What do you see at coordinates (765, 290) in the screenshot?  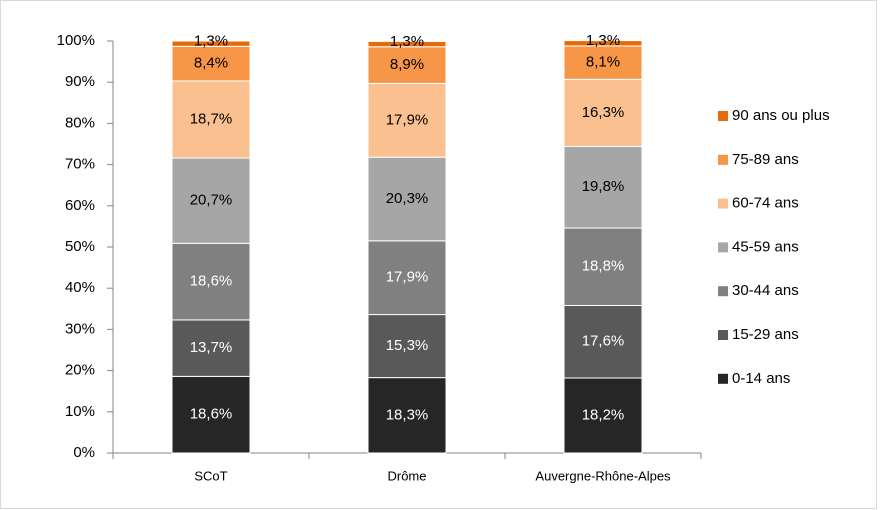 I see `legend-label: 30-44 ans` at bounding box center [765, 290].